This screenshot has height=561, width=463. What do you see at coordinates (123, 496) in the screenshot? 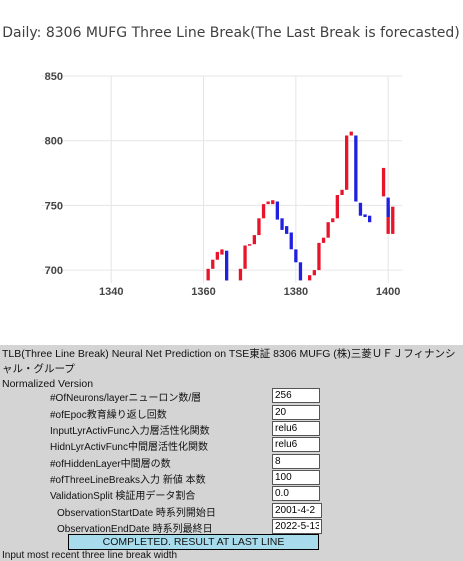
I see `validation-label: ValidationSplit 検証用データ割合` at bounding box center [123, 496].